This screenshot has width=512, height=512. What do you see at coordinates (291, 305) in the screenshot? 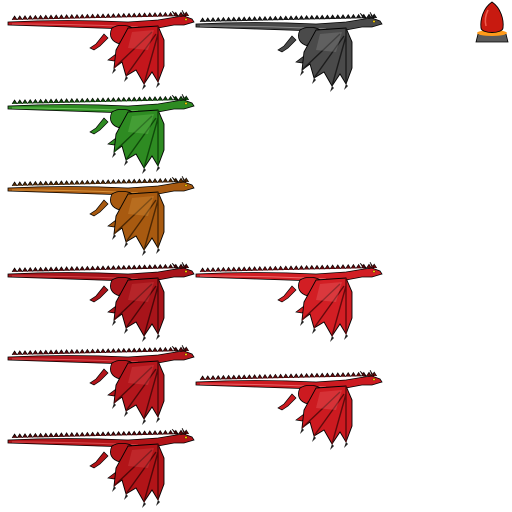
I see `dragon-red-b-sprite` at bounding box center [291, 305].